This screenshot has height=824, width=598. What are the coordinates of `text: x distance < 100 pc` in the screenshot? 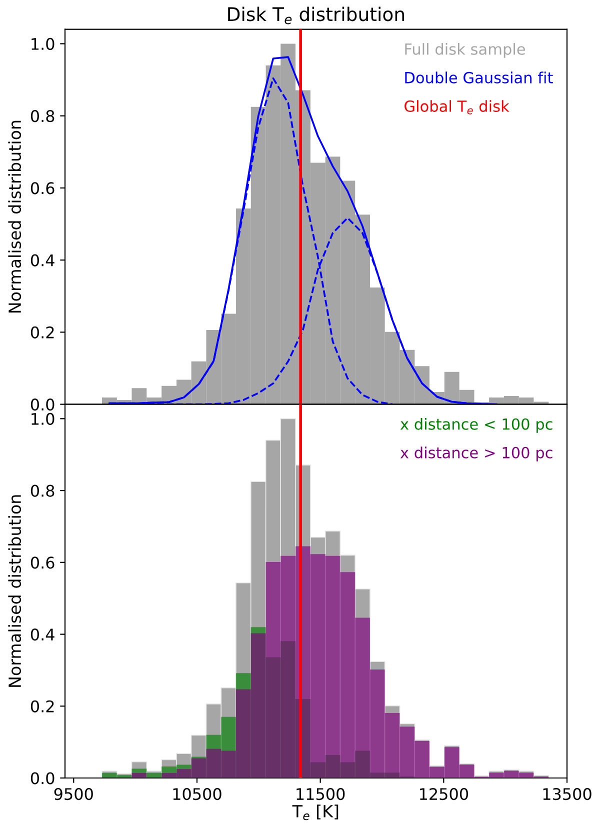 It's located at (476, 425).